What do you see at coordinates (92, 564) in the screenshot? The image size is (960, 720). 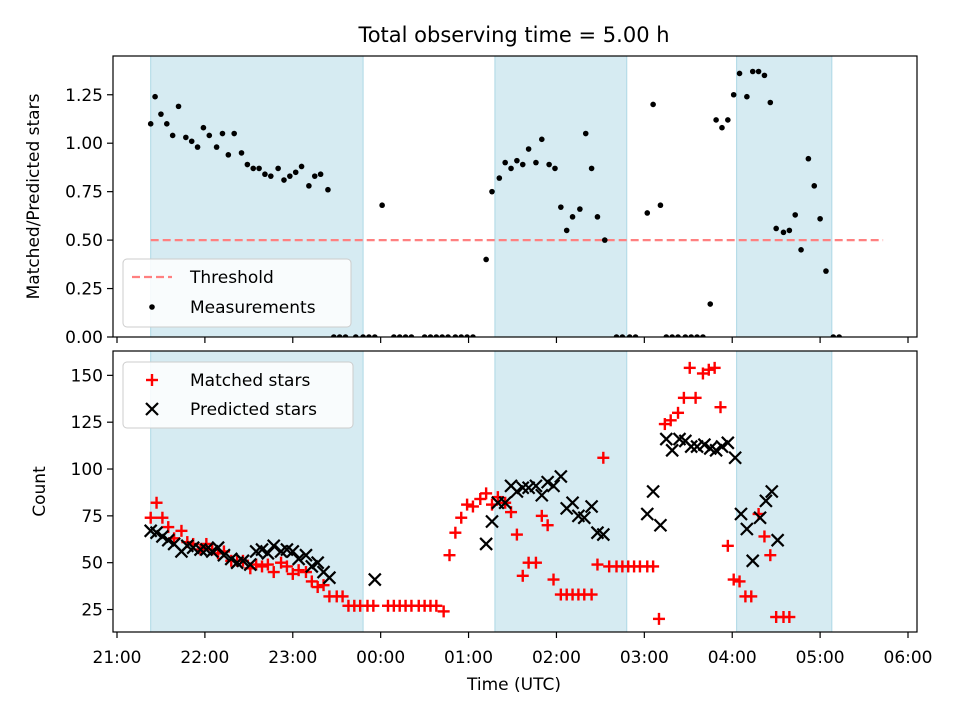 I see `y-tick-label: 50` at bounding box center [92, 564].